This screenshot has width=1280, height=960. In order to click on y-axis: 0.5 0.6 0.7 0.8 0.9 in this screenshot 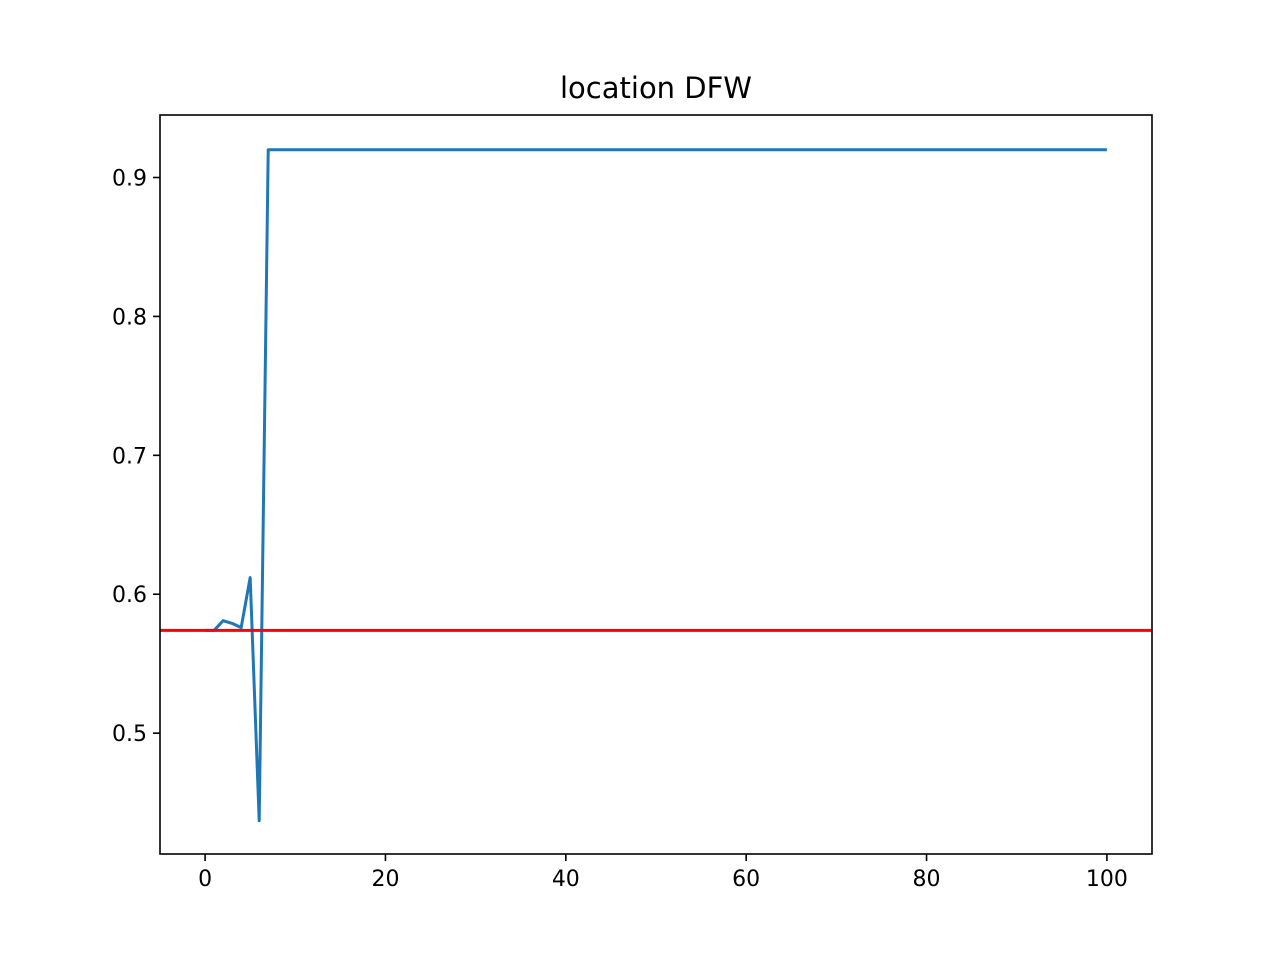, I will do `click(136, 457)`.